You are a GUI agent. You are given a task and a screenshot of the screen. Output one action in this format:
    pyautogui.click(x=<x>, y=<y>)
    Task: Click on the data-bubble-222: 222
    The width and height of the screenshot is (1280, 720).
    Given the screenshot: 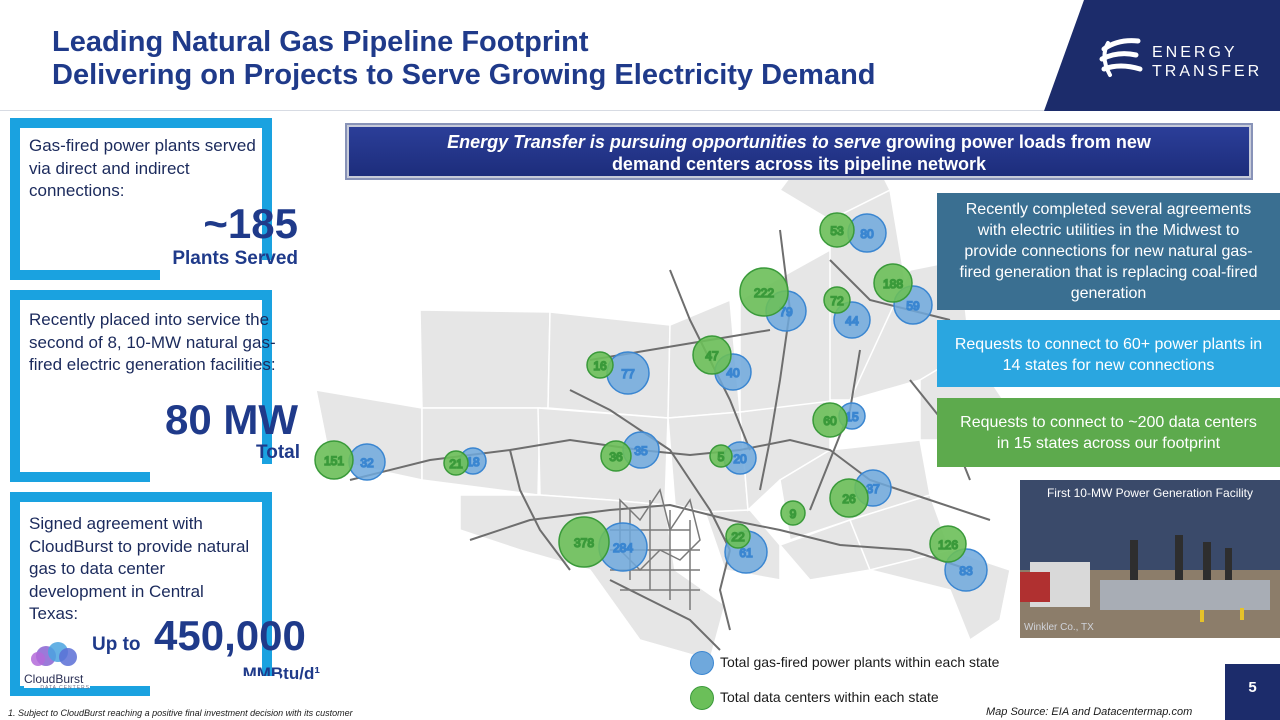 What is the action you would take?
    pyautogui.click(x=764, y=292)
    